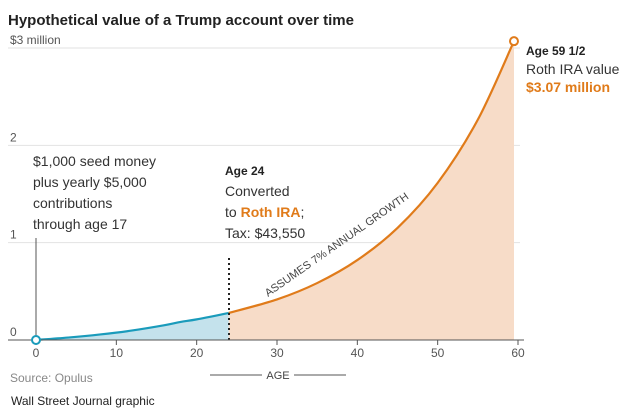 The height and width of the screenshot is (412, 624). I want to click on x-axis-label: AGE, so click(277, 376).